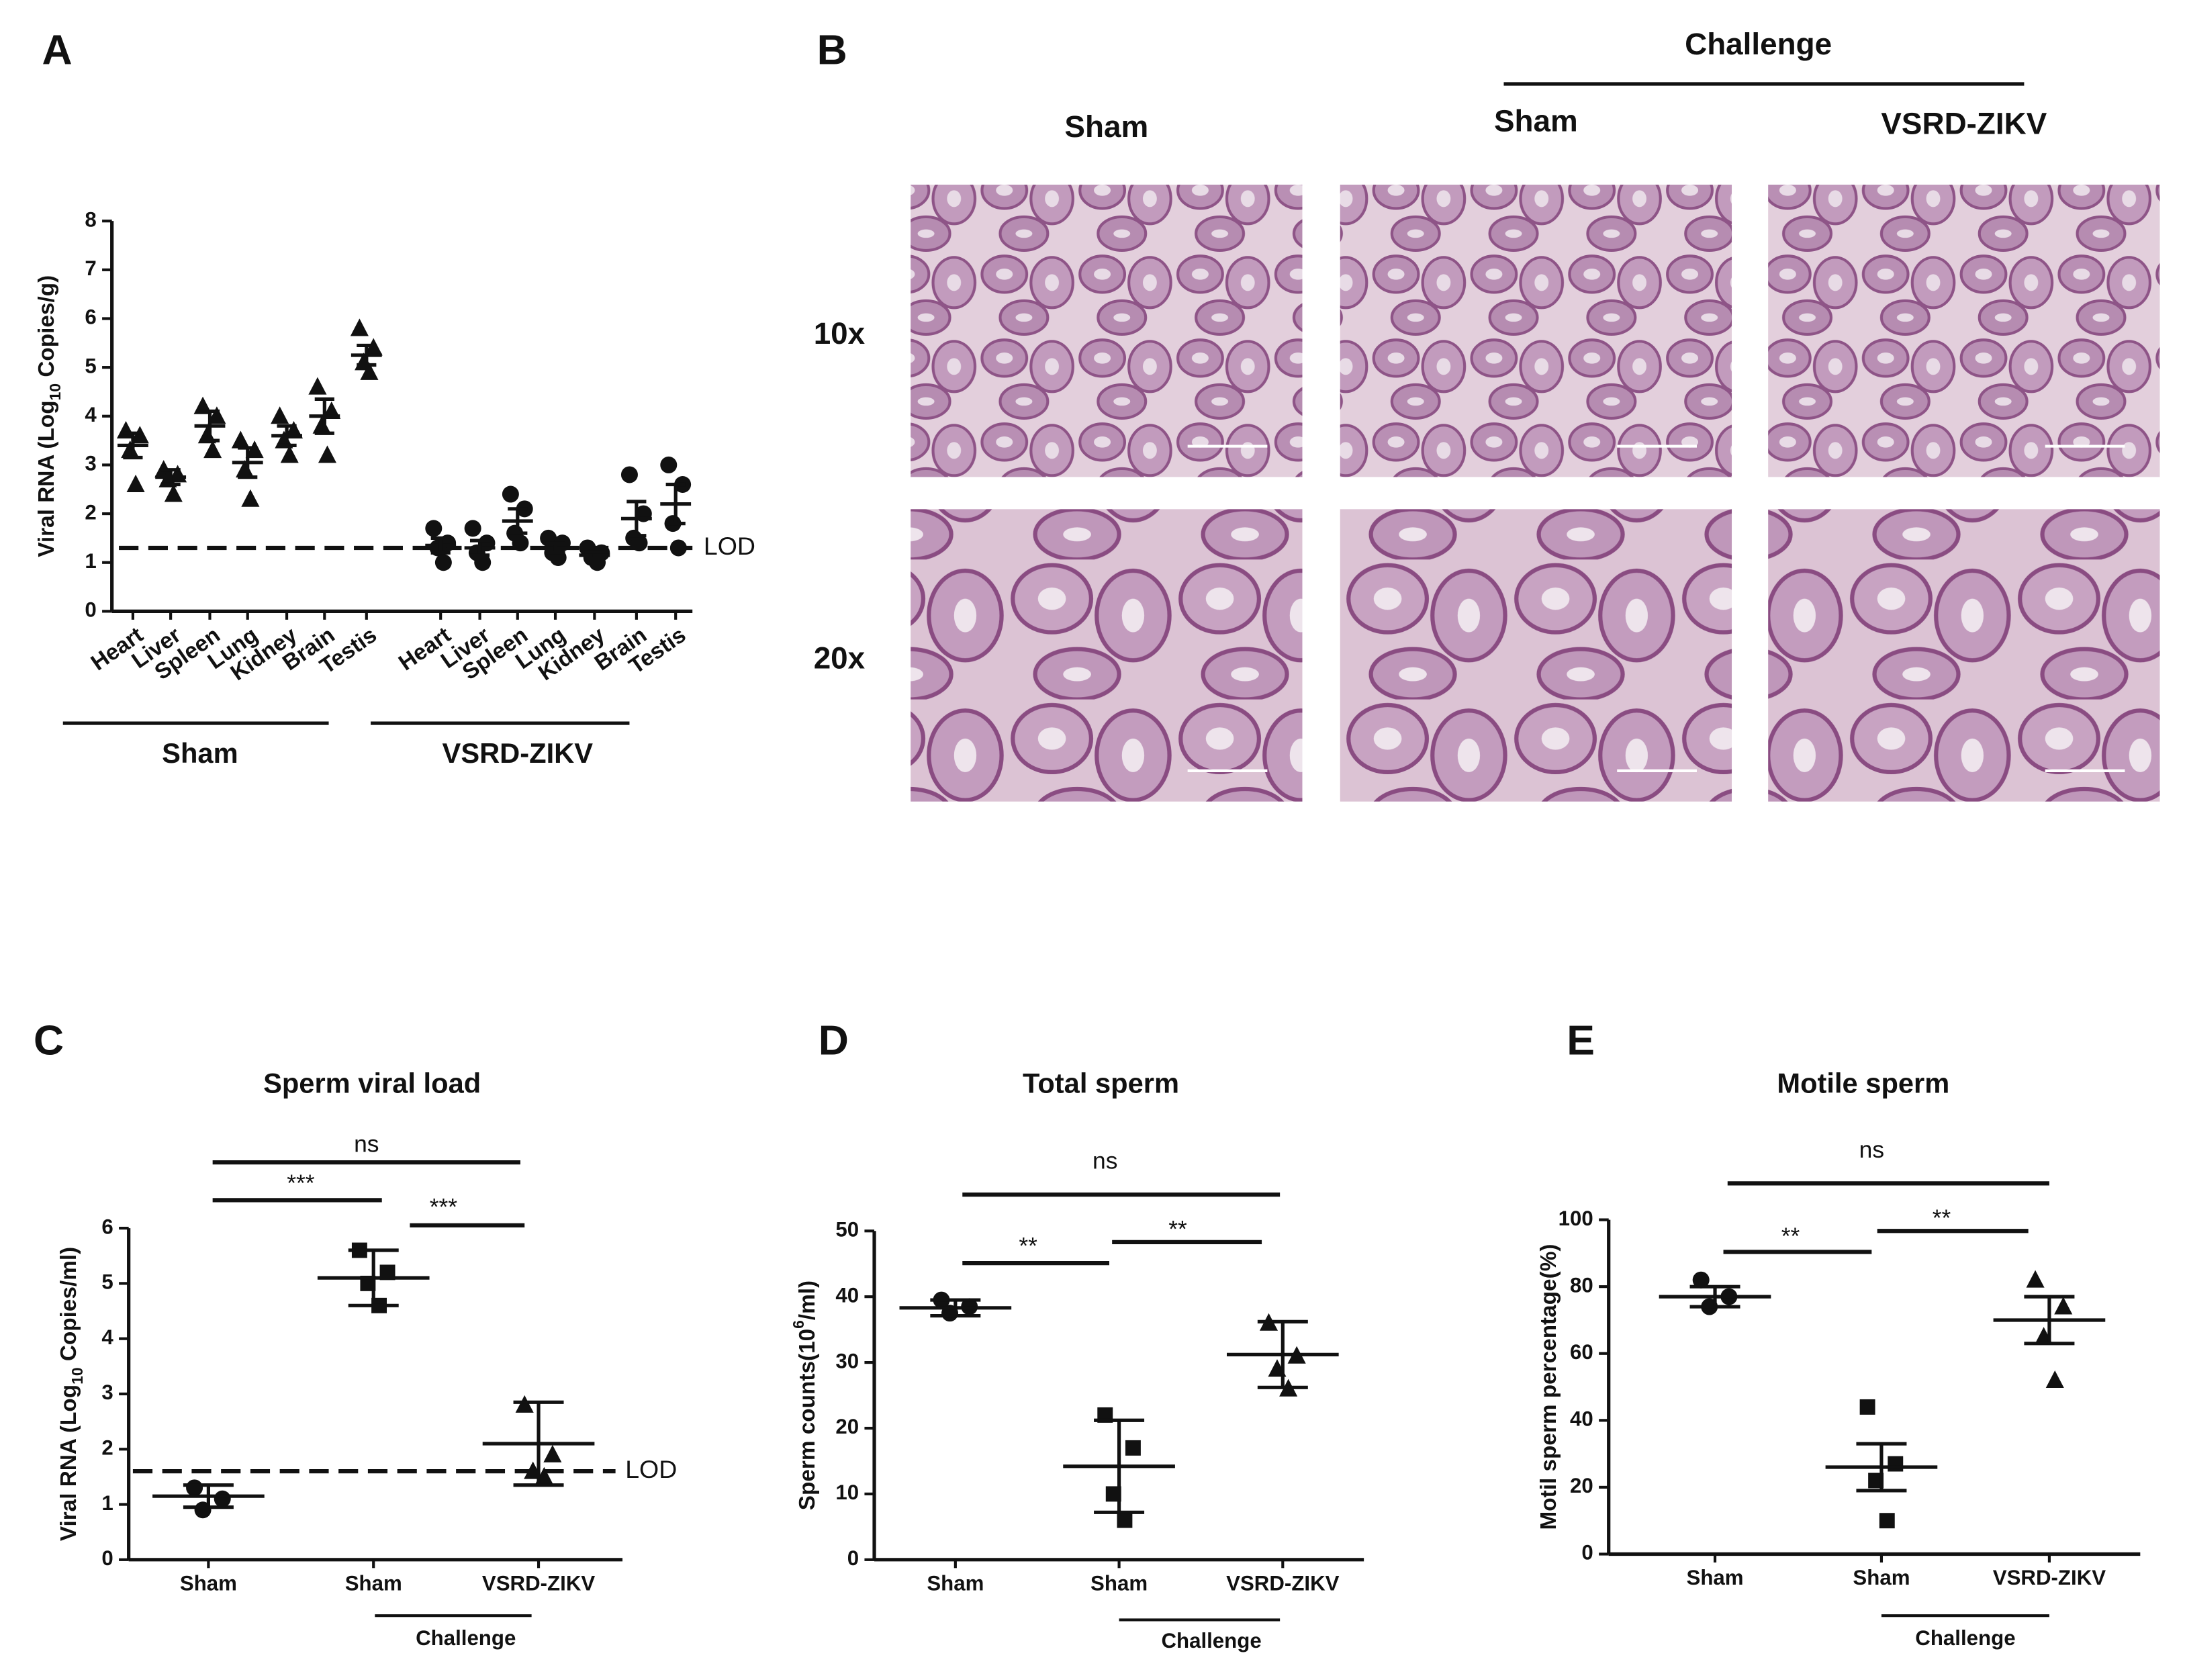 This screenshot has height=1680, width=2185. I want to click on y-axis-label-part: Copies/g), so click(46, 329).